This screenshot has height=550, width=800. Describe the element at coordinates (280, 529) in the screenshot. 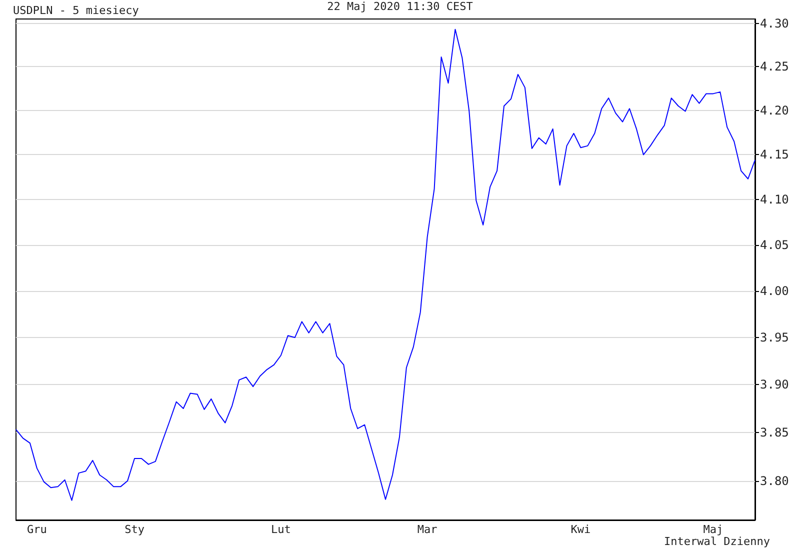

I see `x-tick-label: Lut` at that location.